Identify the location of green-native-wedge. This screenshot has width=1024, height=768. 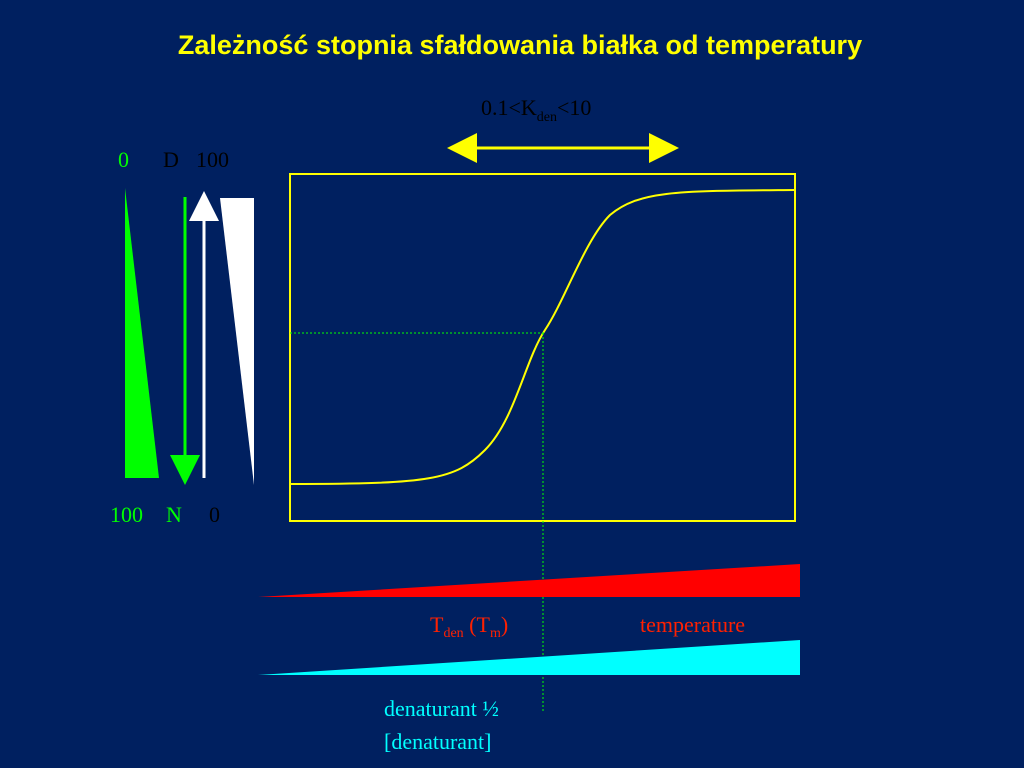
(142, 333).